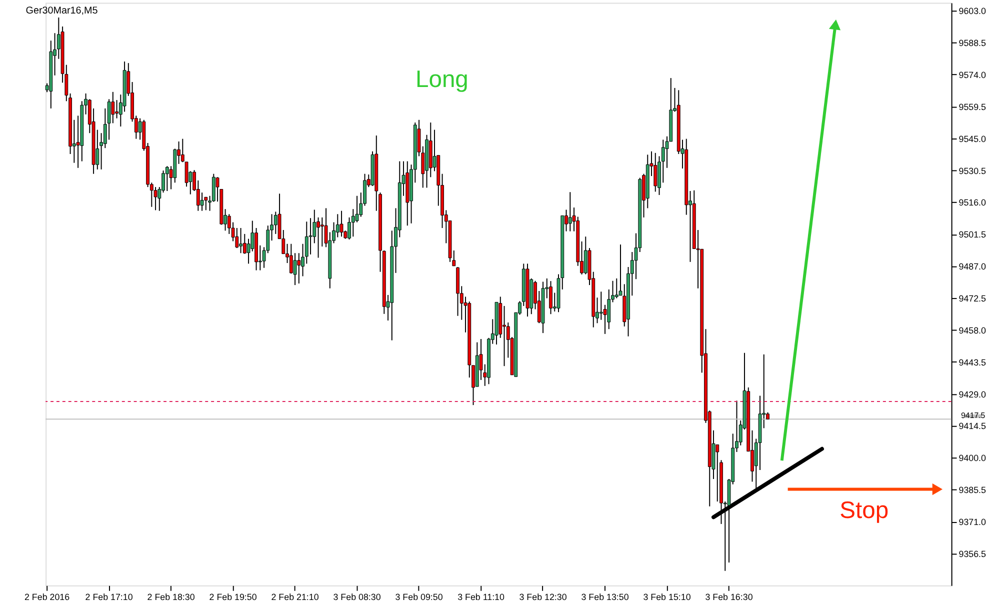 Image resolution: width=986 pixels, height=608 pixels. What do you see at coordinates (972, 490) in the screenshot?
I see `y-tick-label: 9385.5` at bounding box center [972, 490].